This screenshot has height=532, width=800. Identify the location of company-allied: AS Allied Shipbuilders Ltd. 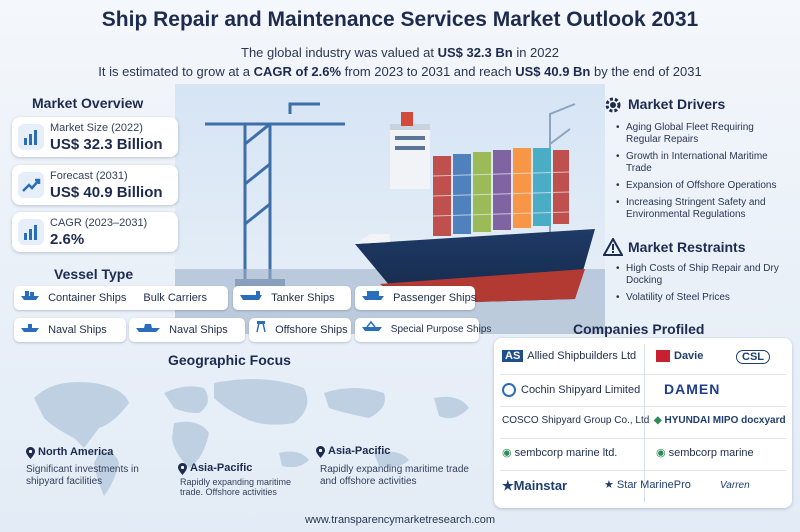
(569, 356).